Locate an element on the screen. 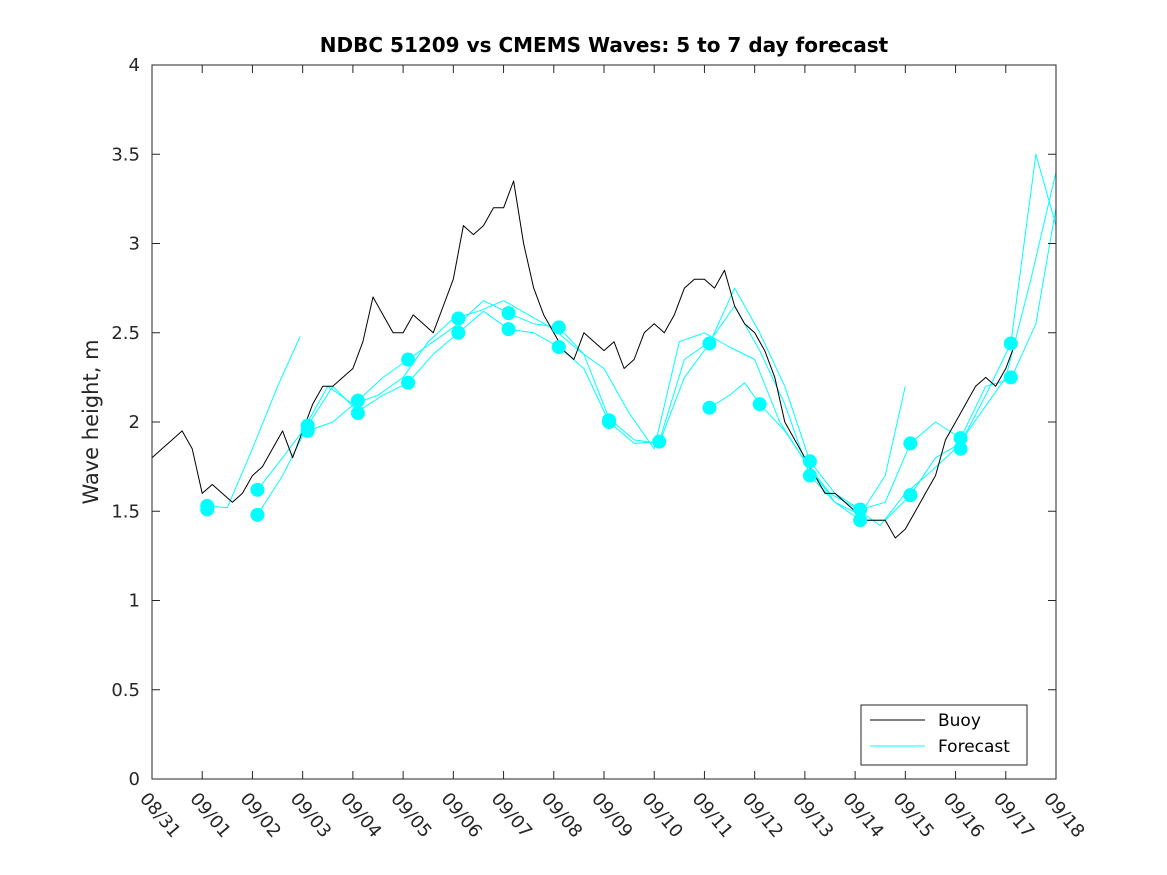  y-tick-label: 2.5 is located at coordinates (125, 333).